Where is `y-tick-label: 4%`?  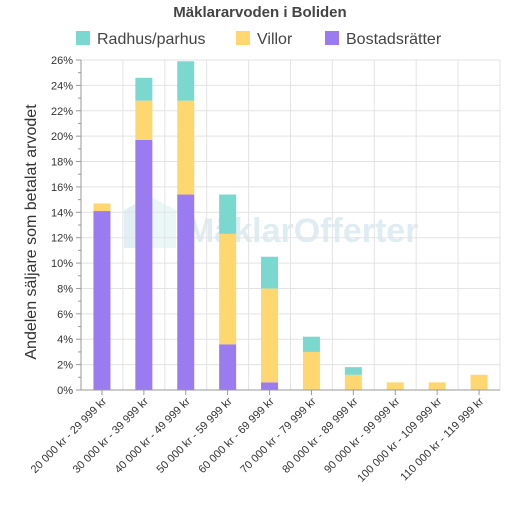
y-tick-label: 4% is located at coordinates (65, 340).